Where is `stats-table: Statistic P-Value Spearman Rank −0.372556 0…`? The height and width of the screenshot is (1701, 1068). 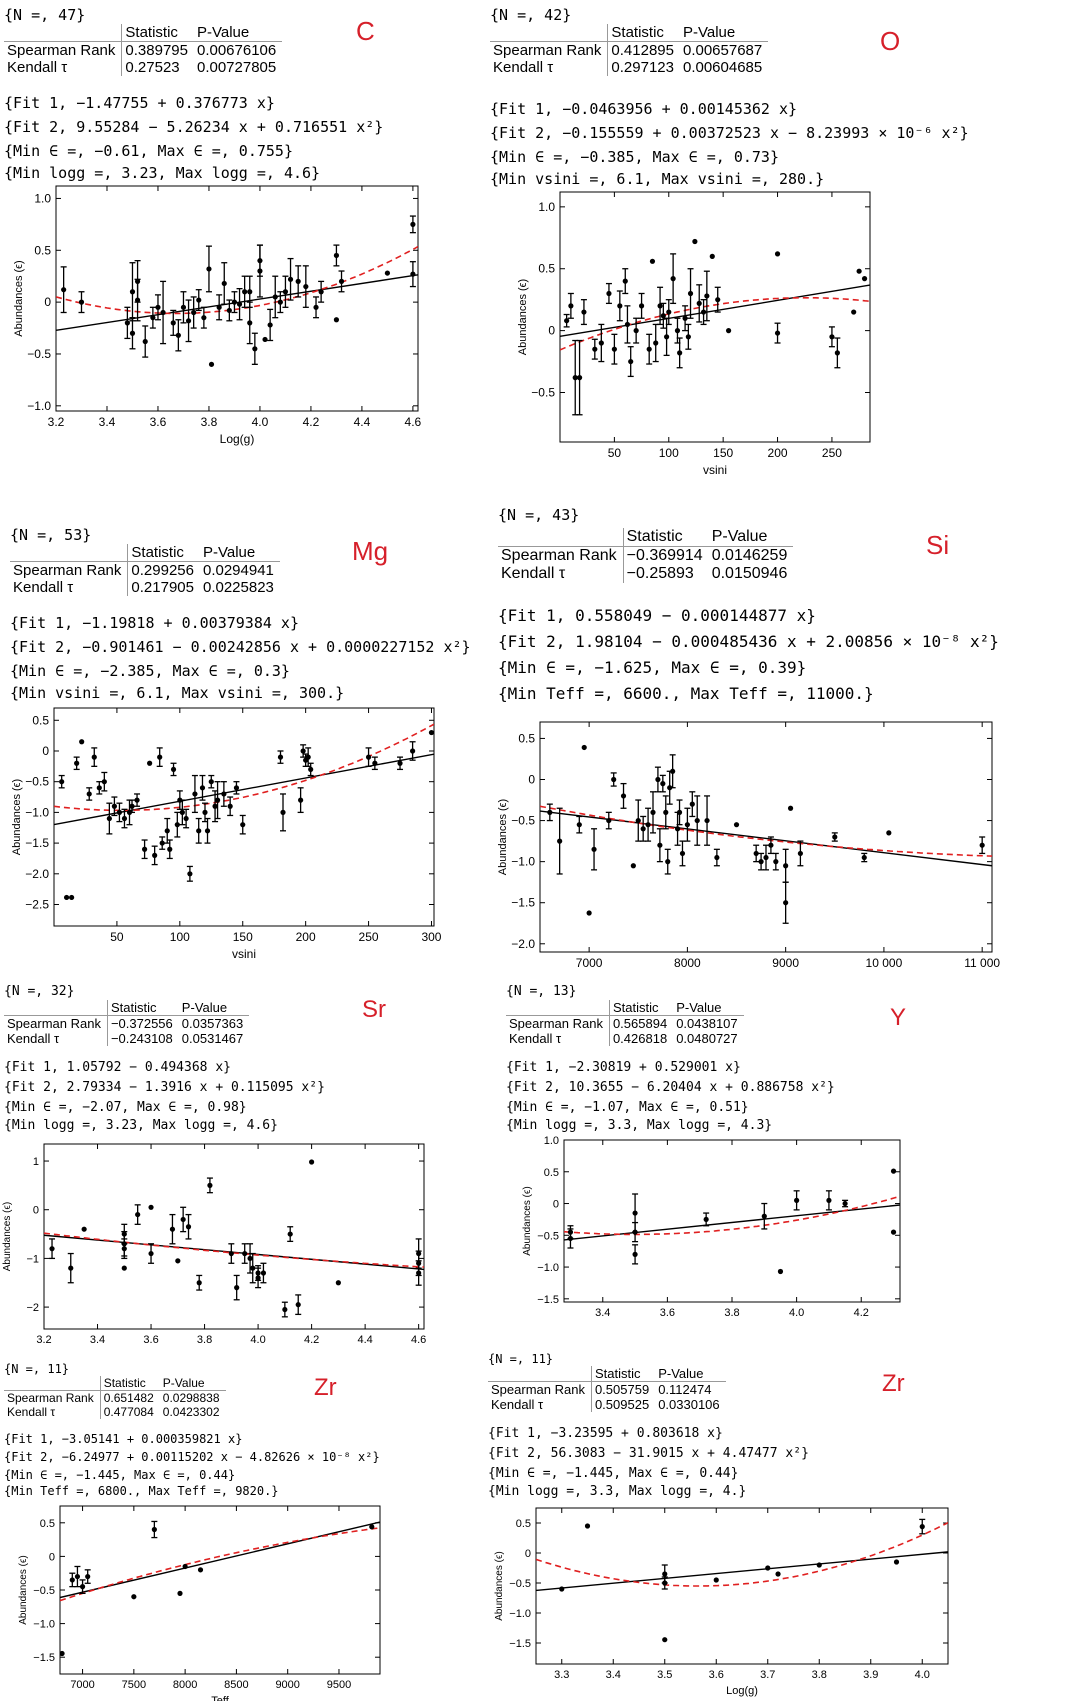
stats-table: Statistic P-Value Spearman Rank −0.372556 0… is located at coordinates (127, 1023).